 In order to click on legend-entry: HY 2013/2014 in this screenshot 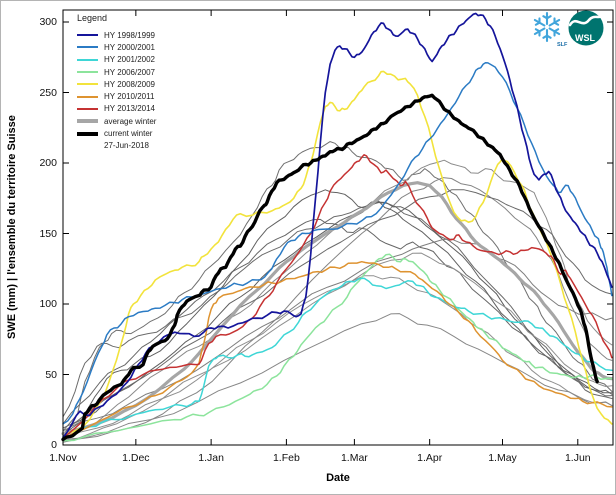, I will do `click(116, 109)`.